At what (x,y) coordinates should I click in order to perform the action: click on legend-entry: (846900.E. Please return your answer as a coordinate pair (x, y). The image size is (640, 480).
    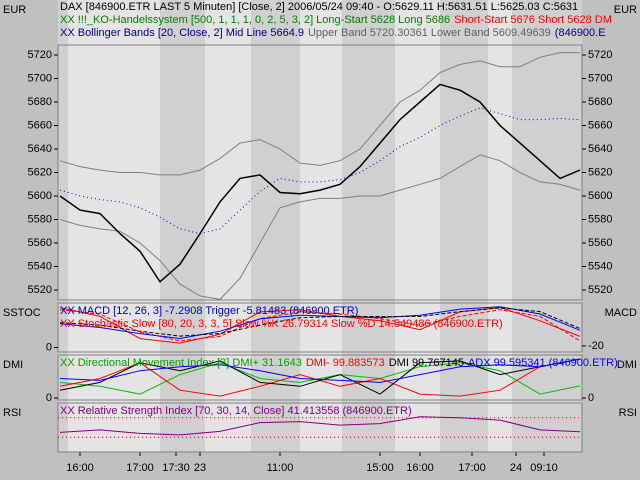
    Looking at the image, I should click on (580, 33).